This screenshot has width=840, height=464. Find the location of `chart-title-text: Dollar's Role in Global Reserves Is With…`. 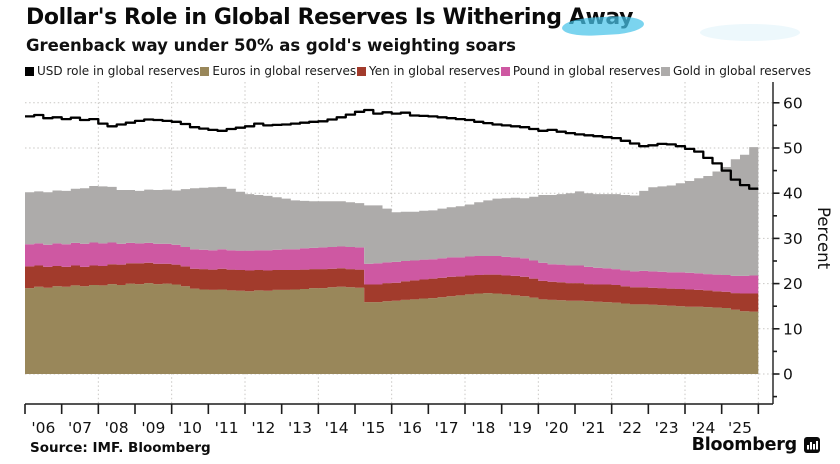

chart-title-text: Dollar's Role in Global Reserves Is With… is located at coordinates (297, 17).